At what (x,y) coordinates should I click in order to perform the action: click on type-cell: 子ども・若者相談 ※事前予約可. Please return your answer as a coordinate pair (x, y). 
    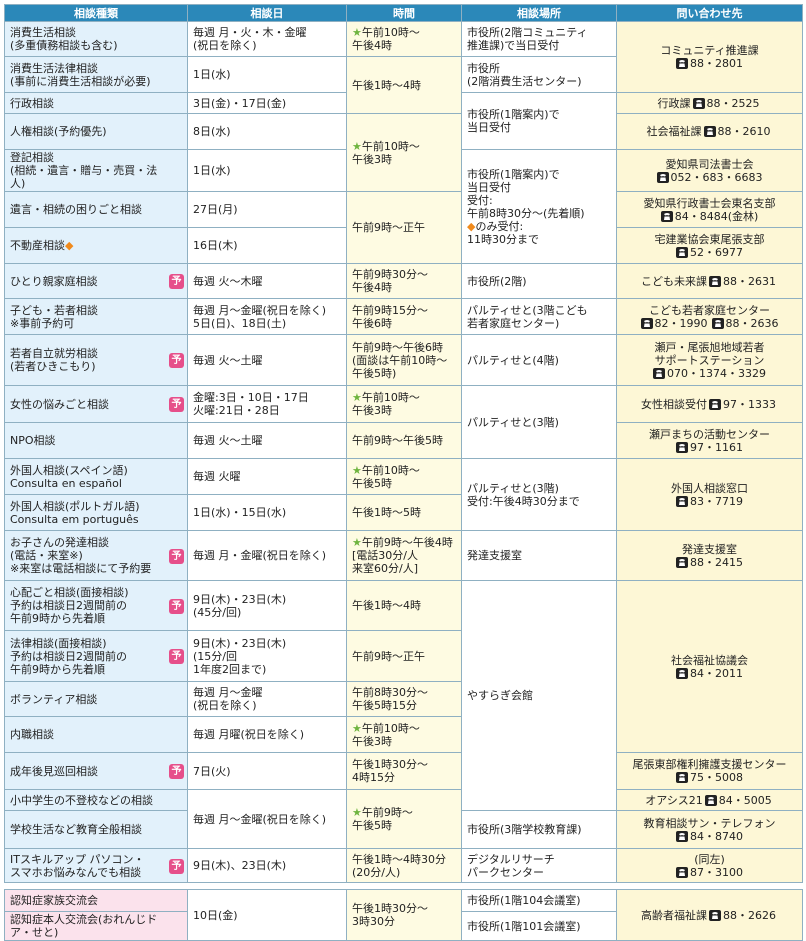
    Looking at the image, I should click on (96, 316).